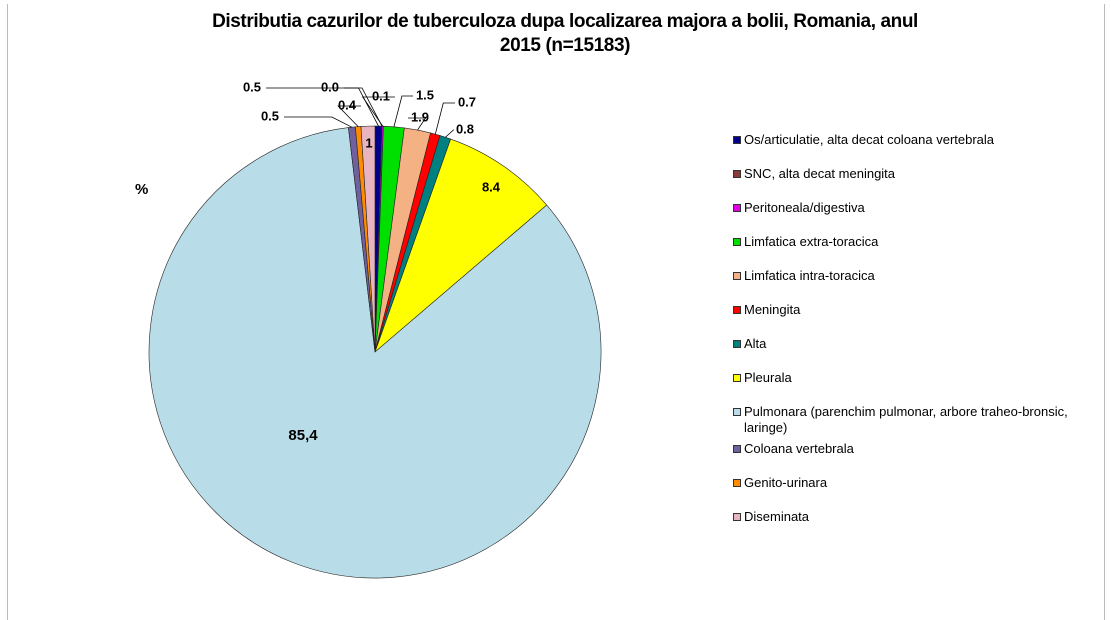 The width and height of the screenshot is (1111, 620). I want to click on legend-item: Genito-urinara, so click(919, 483).